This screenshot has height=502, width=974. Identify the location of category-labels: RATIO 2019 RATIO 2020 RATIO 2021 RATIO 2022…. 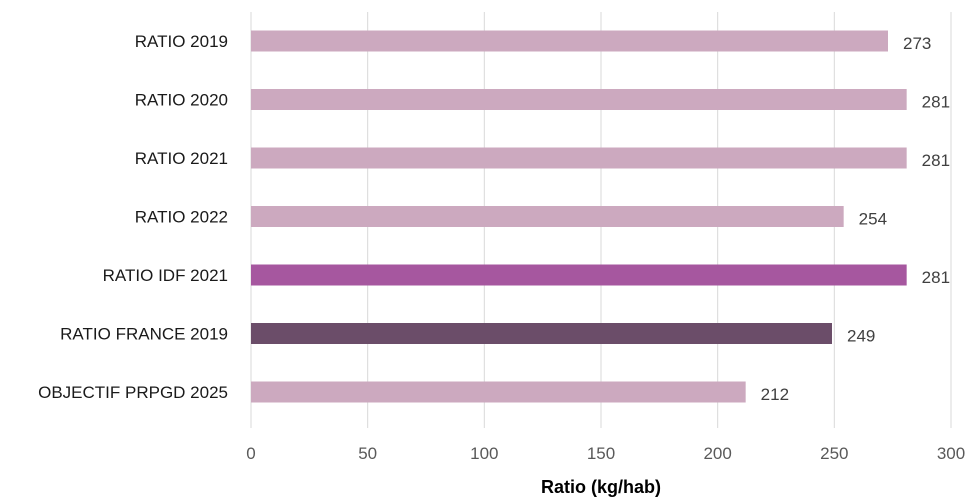
(133, 217).